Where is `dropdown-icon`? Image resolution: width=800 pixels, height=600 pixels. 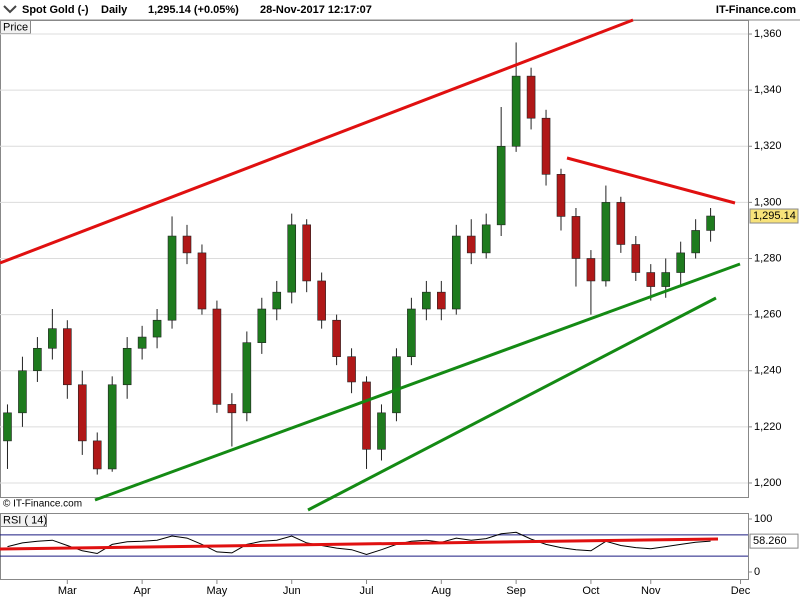 dropdown-icon is located at coordinates (10, 9).